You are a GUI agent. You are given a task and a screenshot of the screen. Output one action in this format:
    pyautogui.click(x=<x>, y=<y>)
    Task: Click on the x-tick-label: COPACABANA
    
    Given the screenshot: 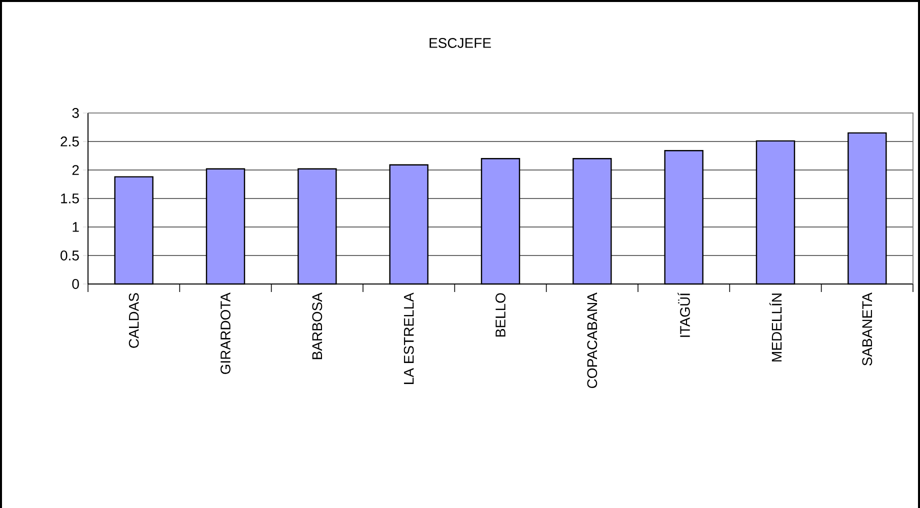 What is the action you would take?
    pyautogui.click(x=592, y=340)
    